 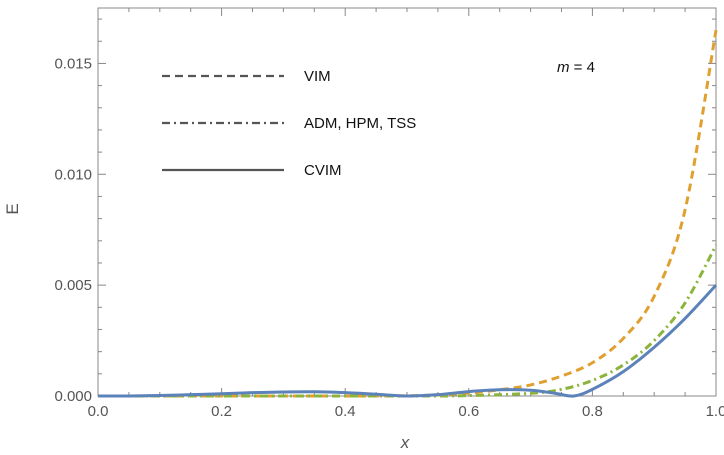 I want to click on y-tick-label: 0.015, so click(x=73, y=63).